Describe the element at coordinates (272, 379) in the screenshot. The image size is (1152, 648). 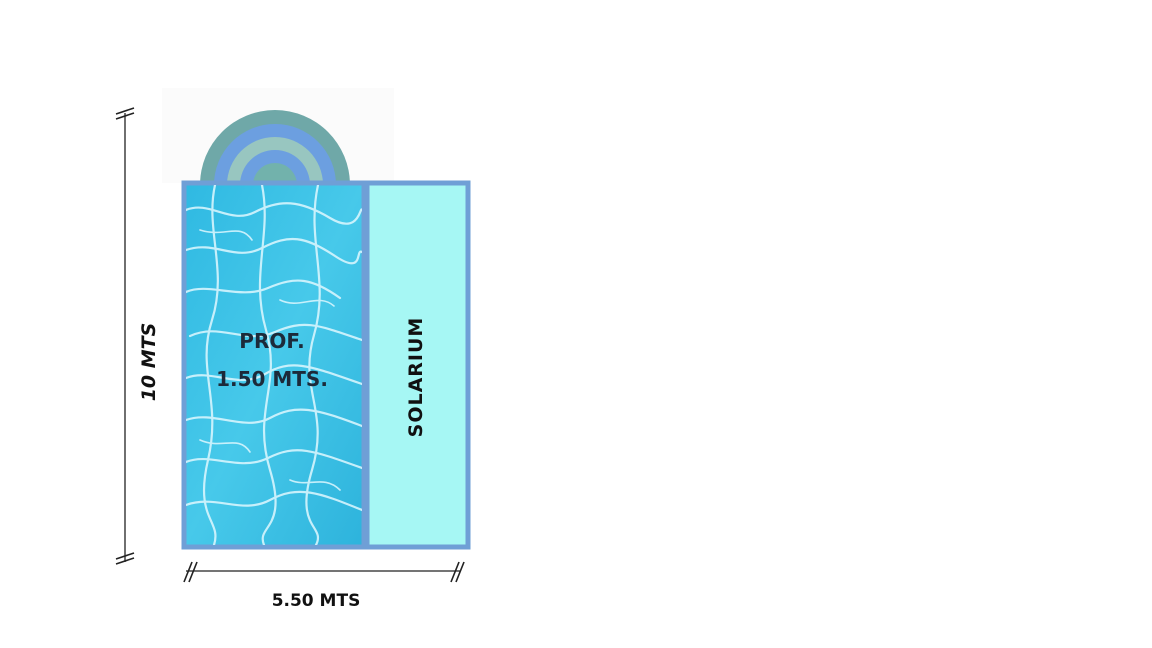
I see `pool-depth-value: 1.50 MTS.` at that location.